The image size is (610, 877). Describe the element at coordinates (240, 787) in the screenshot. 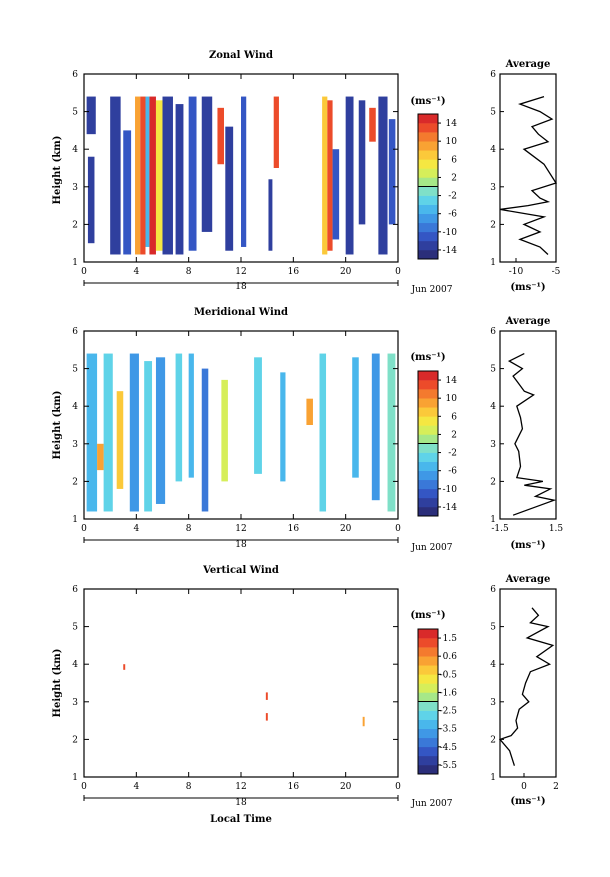

I see `x-tick-label: 12` at that location.